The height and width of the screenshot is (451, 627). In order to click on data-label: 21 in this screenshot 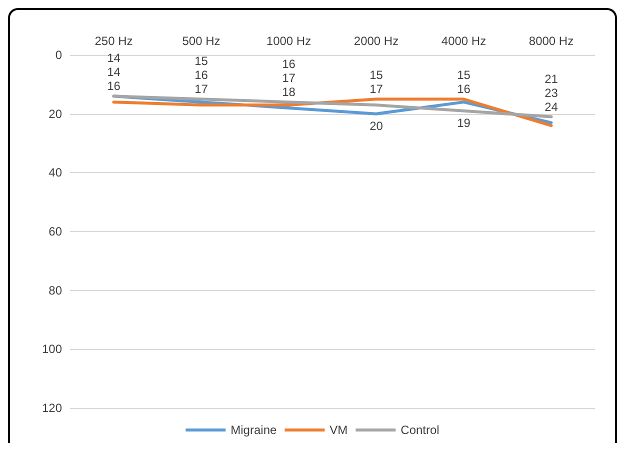, I will do `click(551, 79)`.